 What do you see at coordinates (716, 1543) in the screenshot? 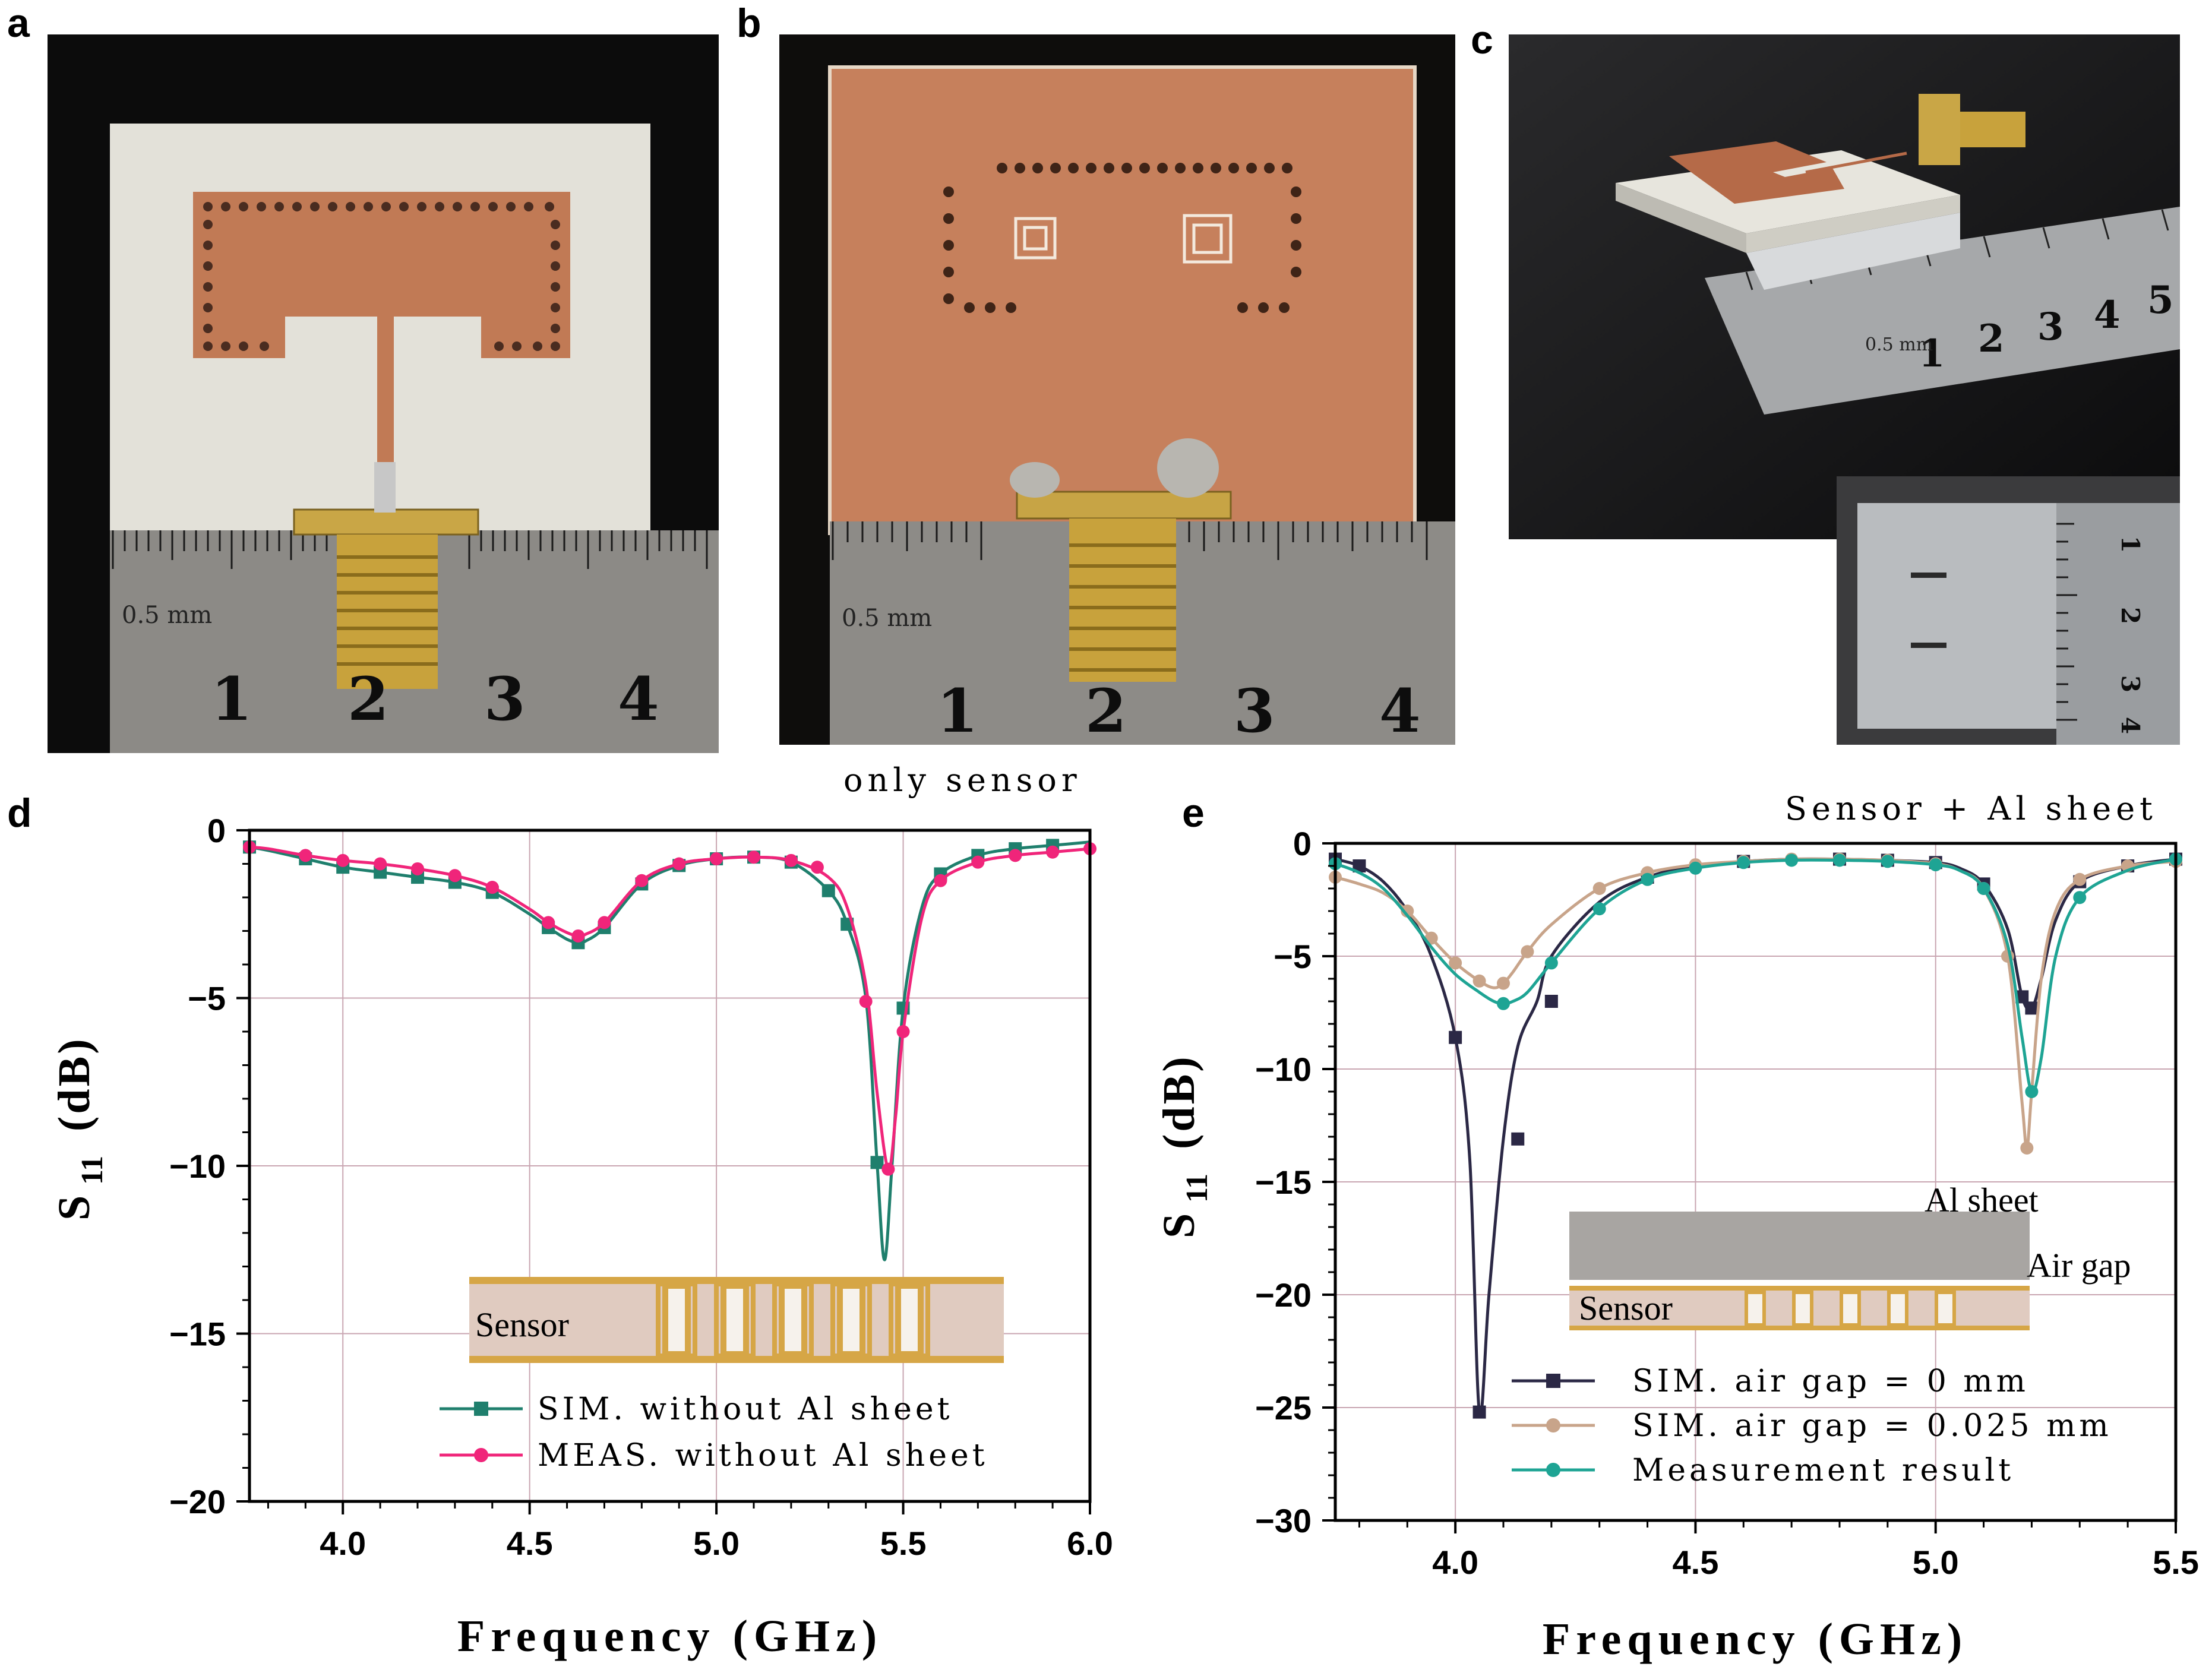
I see `chart-d-xtick-label-2: 5.0` at bounding box center [716, 1543].